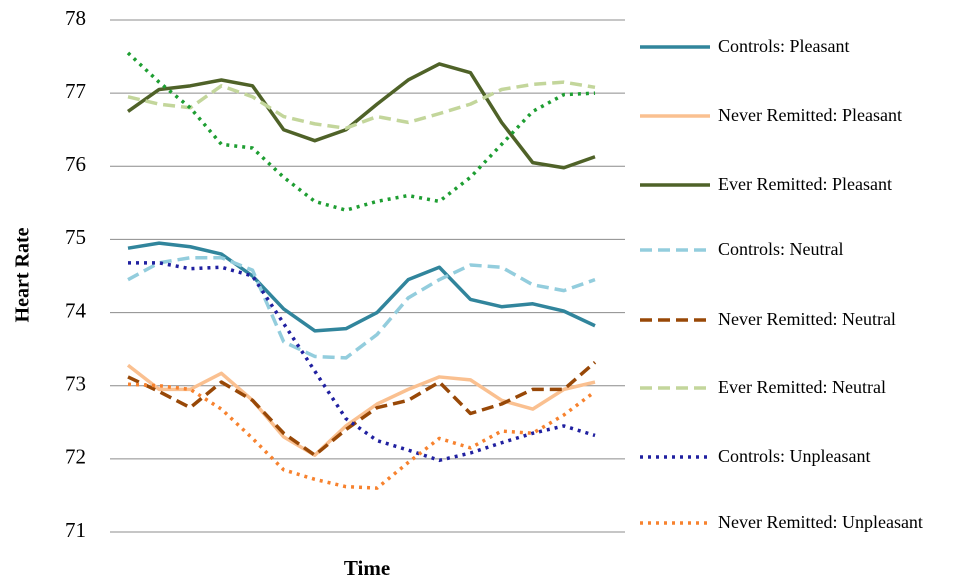  What do you see at coordinates (75, 457) in the screenshot?
I see `y-tick-label: 72` at bounding box center [75, 457].